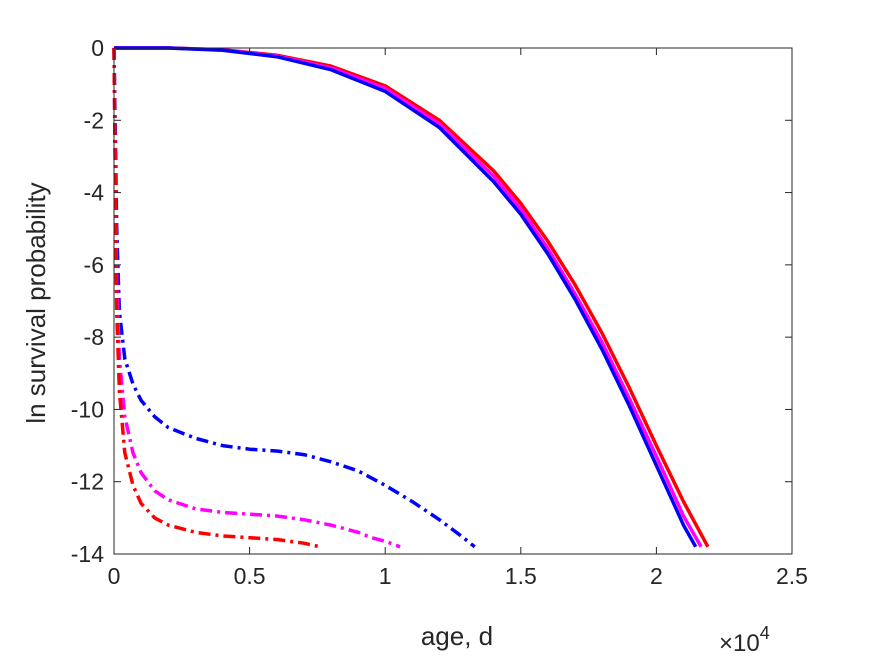 This screenshot has height=656, width=875. What do you see at coordinates (97, 48) in the screenshot?
I see `y-tick-label: 0` at bounding box center [97, 48].